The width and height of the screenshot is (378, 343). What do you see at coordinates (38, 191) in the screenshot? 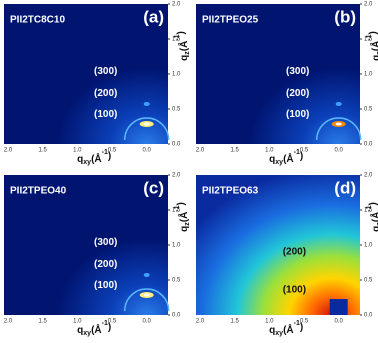
I see `sample-name: PII2TPEO40` at bounding box center [38, 191].